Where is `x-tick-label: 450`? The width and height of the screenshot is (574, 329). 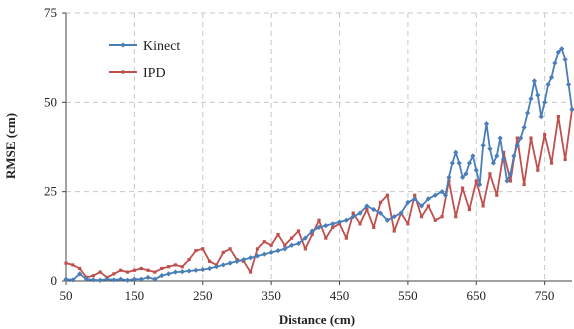 x-tick-label: 450 is located at coordinates (340, 295).